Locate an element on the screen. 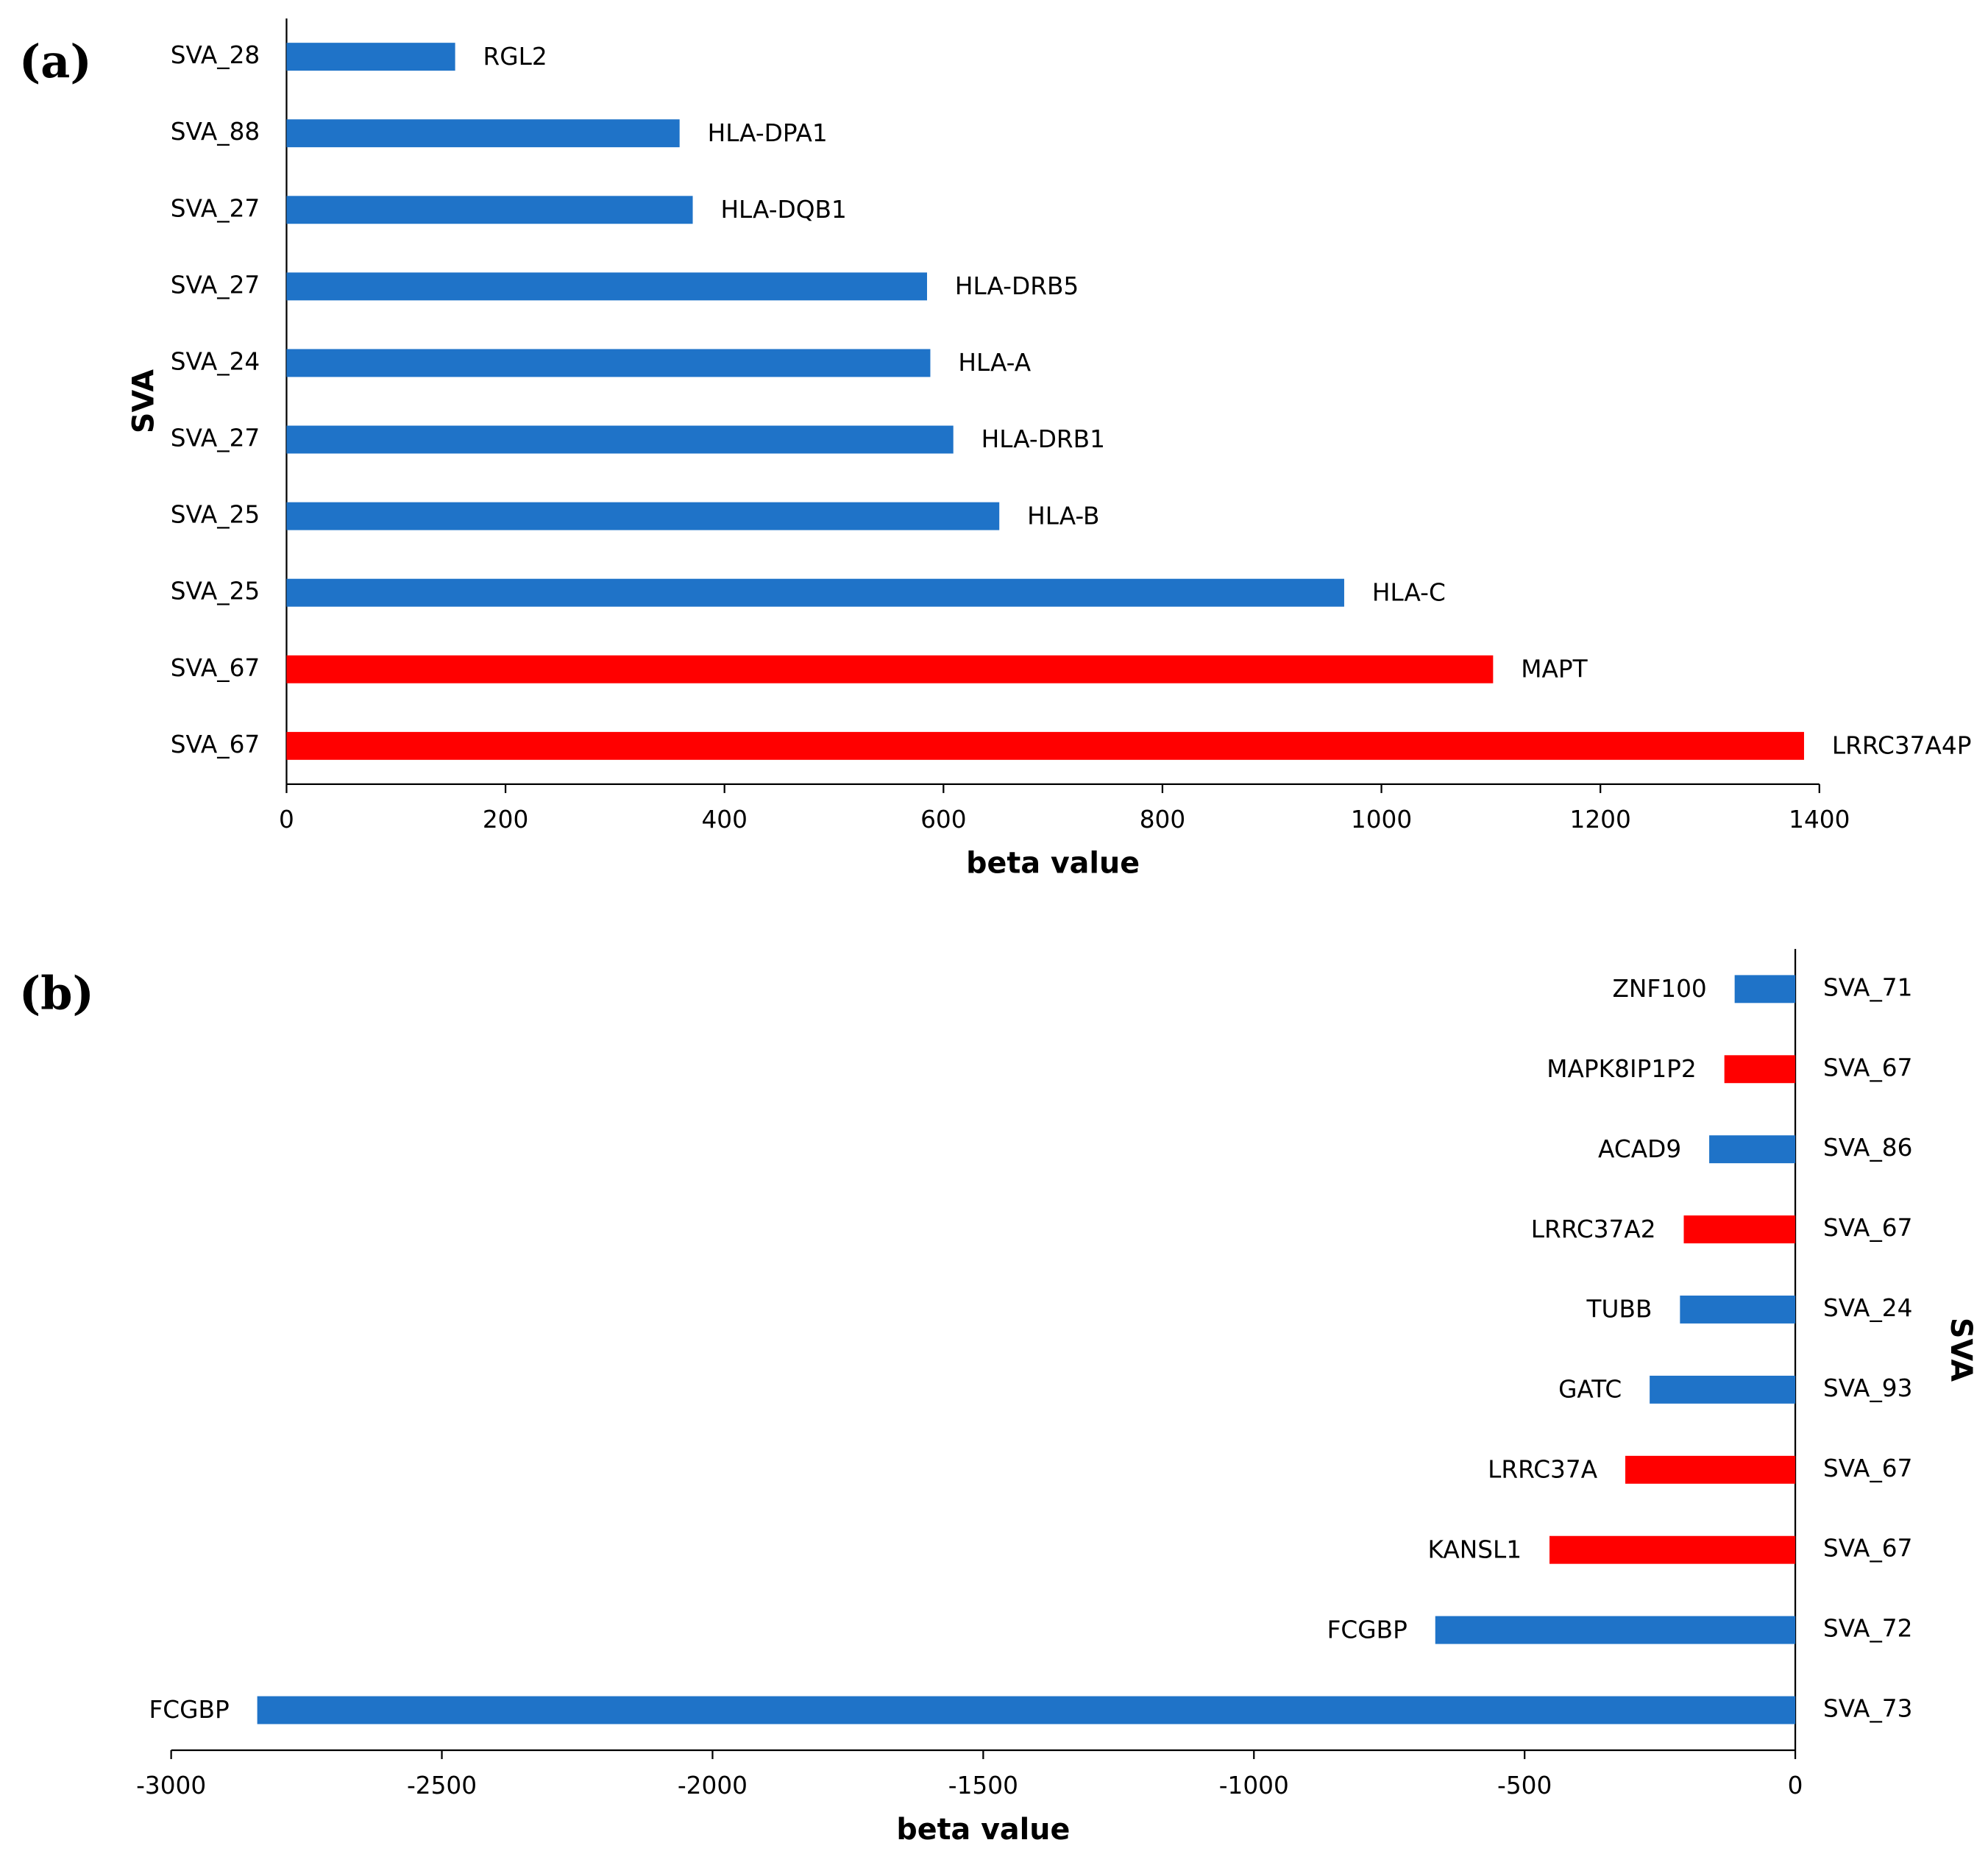 The width and height of the screenshot is (1988, 1865). x-tick-label: -1000 is located at coordinates (1254, 1786).